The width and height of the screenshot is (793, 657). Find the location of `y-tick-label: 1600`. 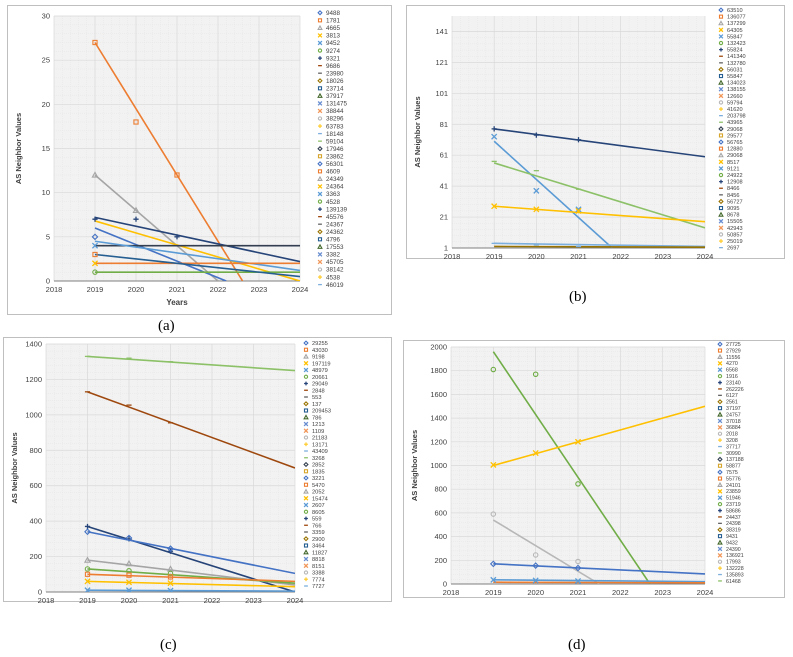

y-tick-label: 1600 is located at coordinates (438, 394).